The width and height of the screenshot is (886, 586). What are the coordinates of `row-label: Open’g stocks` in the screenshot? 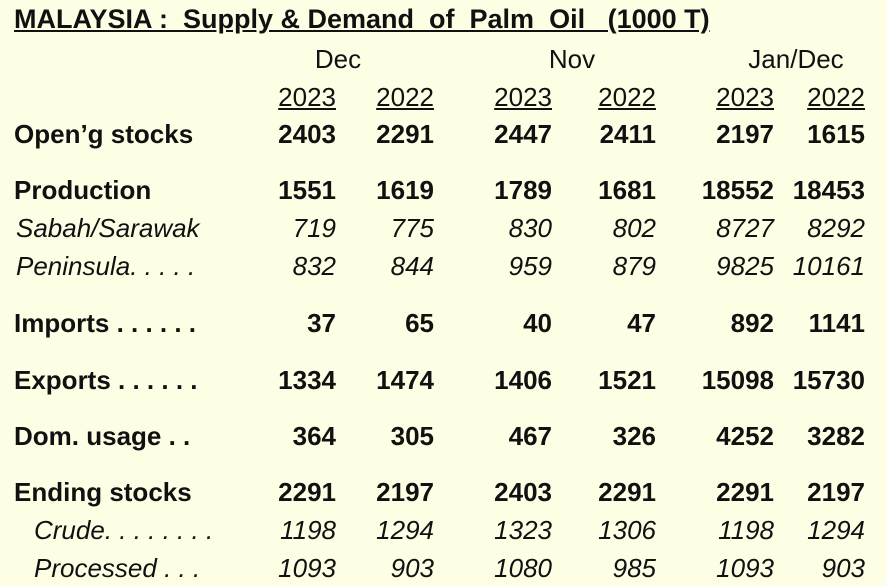 It's located at (104, 134).